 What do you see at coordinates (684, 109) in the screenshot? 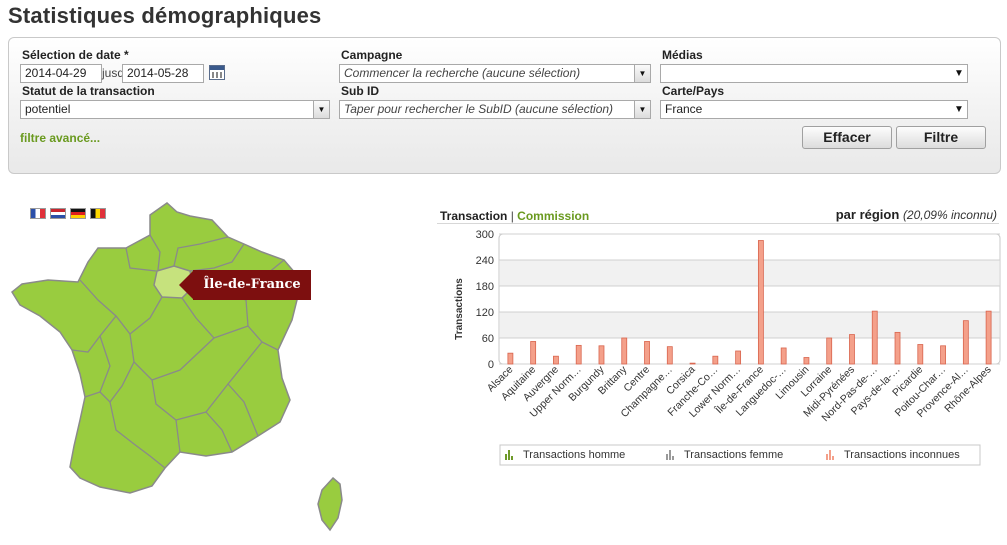
I see `country-value: France` at bounding box center [684, 109].